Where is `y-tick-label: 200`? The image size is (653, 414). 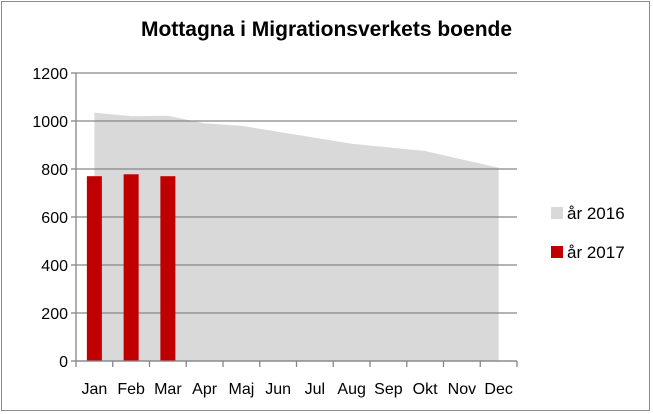 y-tick-label: 200 is located at coordinates (54, 314).